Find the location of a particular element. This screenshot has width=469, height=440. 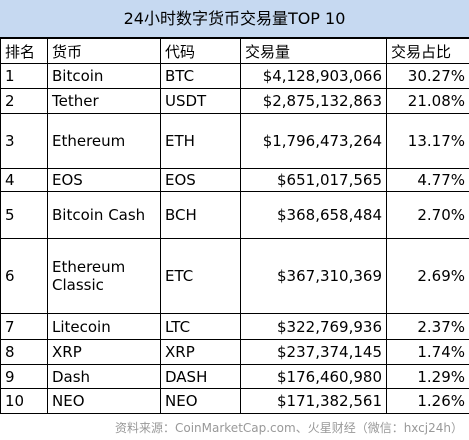

table-cell: 1.74% is located at coordinates (427, 352).